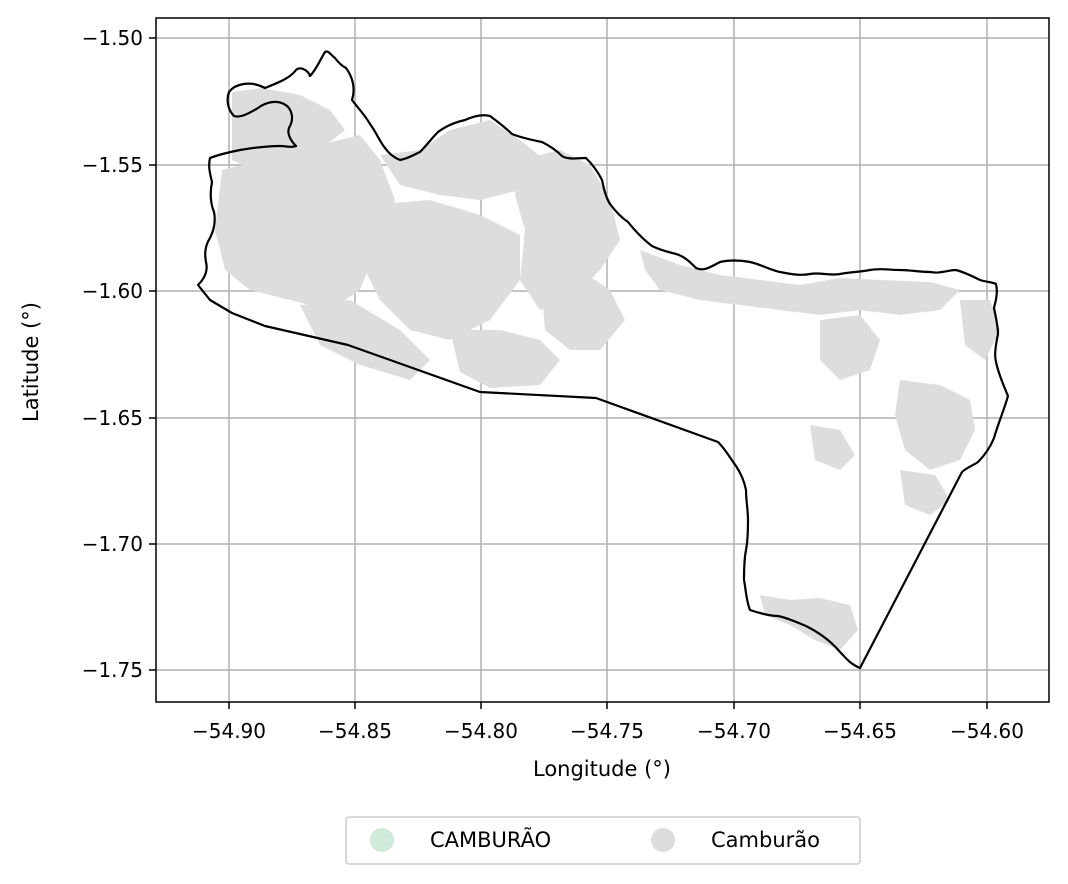  Describe the element at coordinates (112, 38) in the screenshot. I see `y-tick-label: −1.50` at that location.